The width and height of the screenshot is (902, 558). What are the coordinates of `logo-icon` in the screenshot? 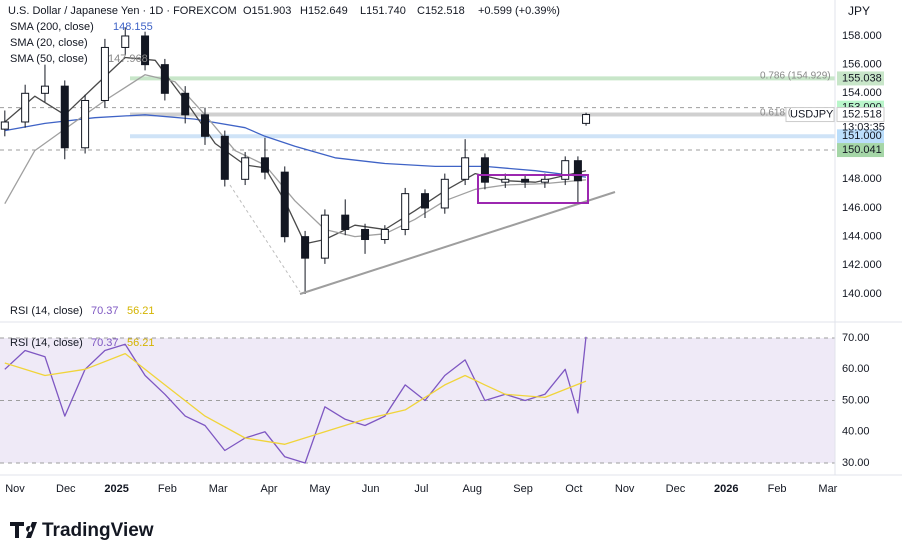 It's located at (23, 530).